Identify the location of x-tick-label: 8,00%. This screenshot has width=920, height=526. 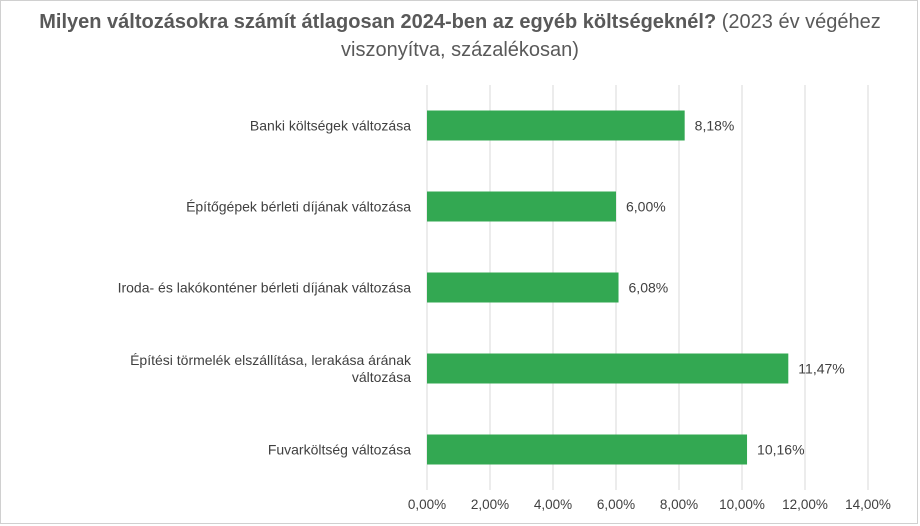
(679, 504).